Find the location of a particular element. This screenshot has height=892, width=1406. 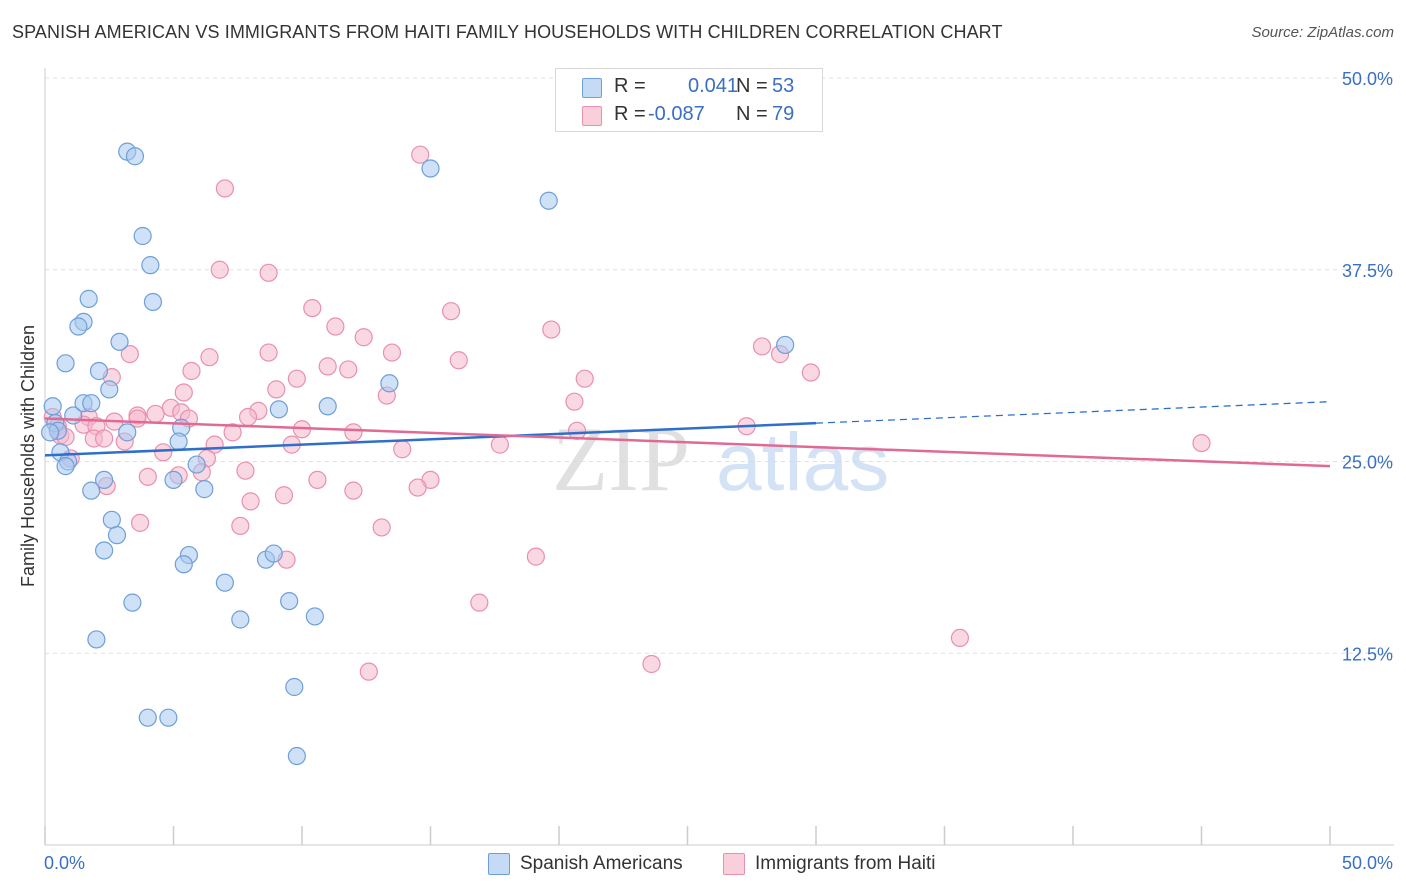

spanish-americans-trend-line is located at coordinates (430, 439).